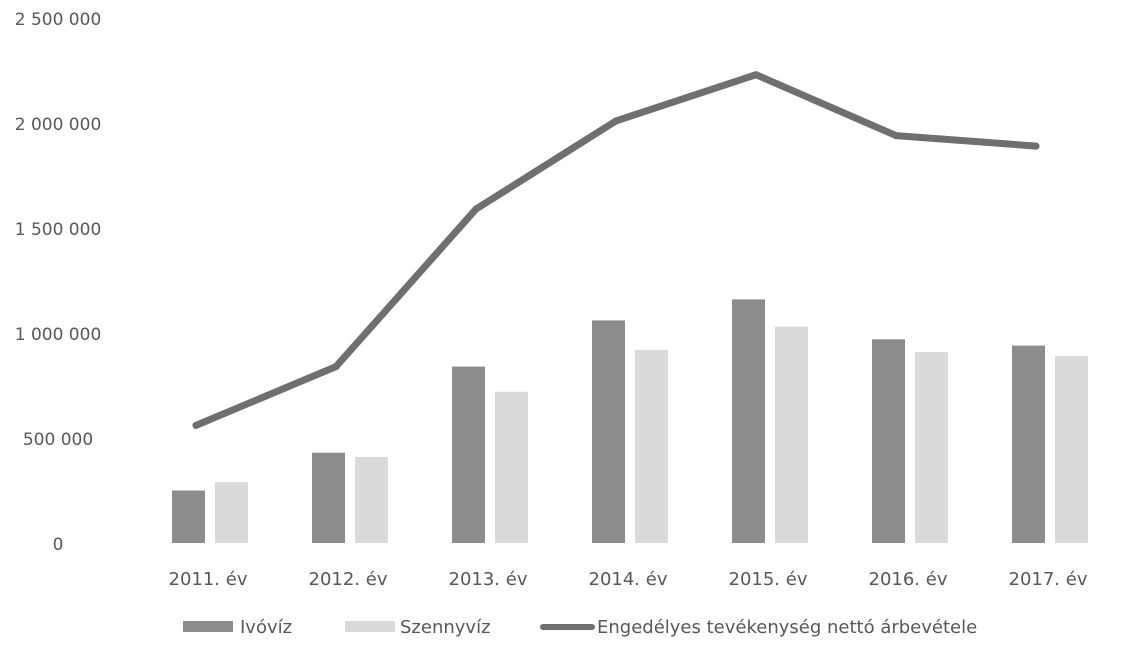 The width and height of the screenshot is (1126, 652). I want to click on x-tick-label: 2012. év, so click(348, 579).